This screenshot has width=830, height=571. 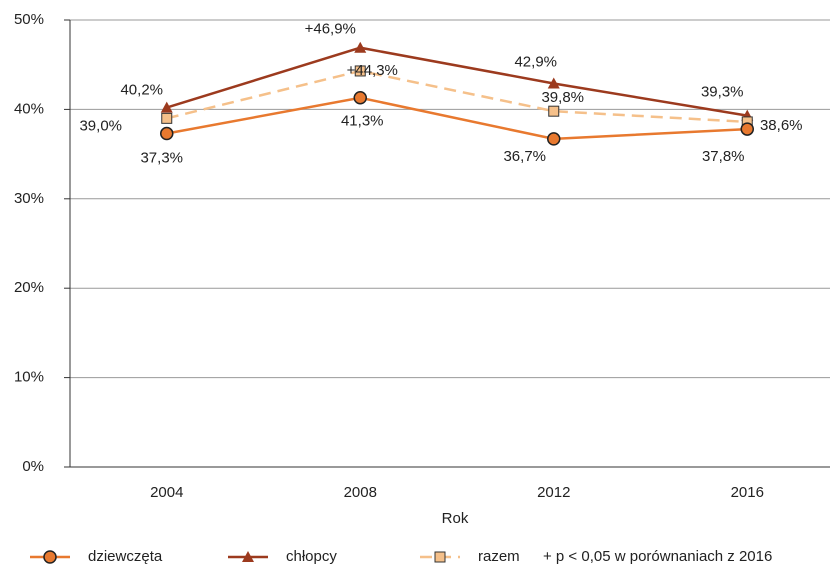 What do you see at coordinates (562, 97) in the screenshot?
I see `data-label: 39,8%` at bounding box center [562, 97].